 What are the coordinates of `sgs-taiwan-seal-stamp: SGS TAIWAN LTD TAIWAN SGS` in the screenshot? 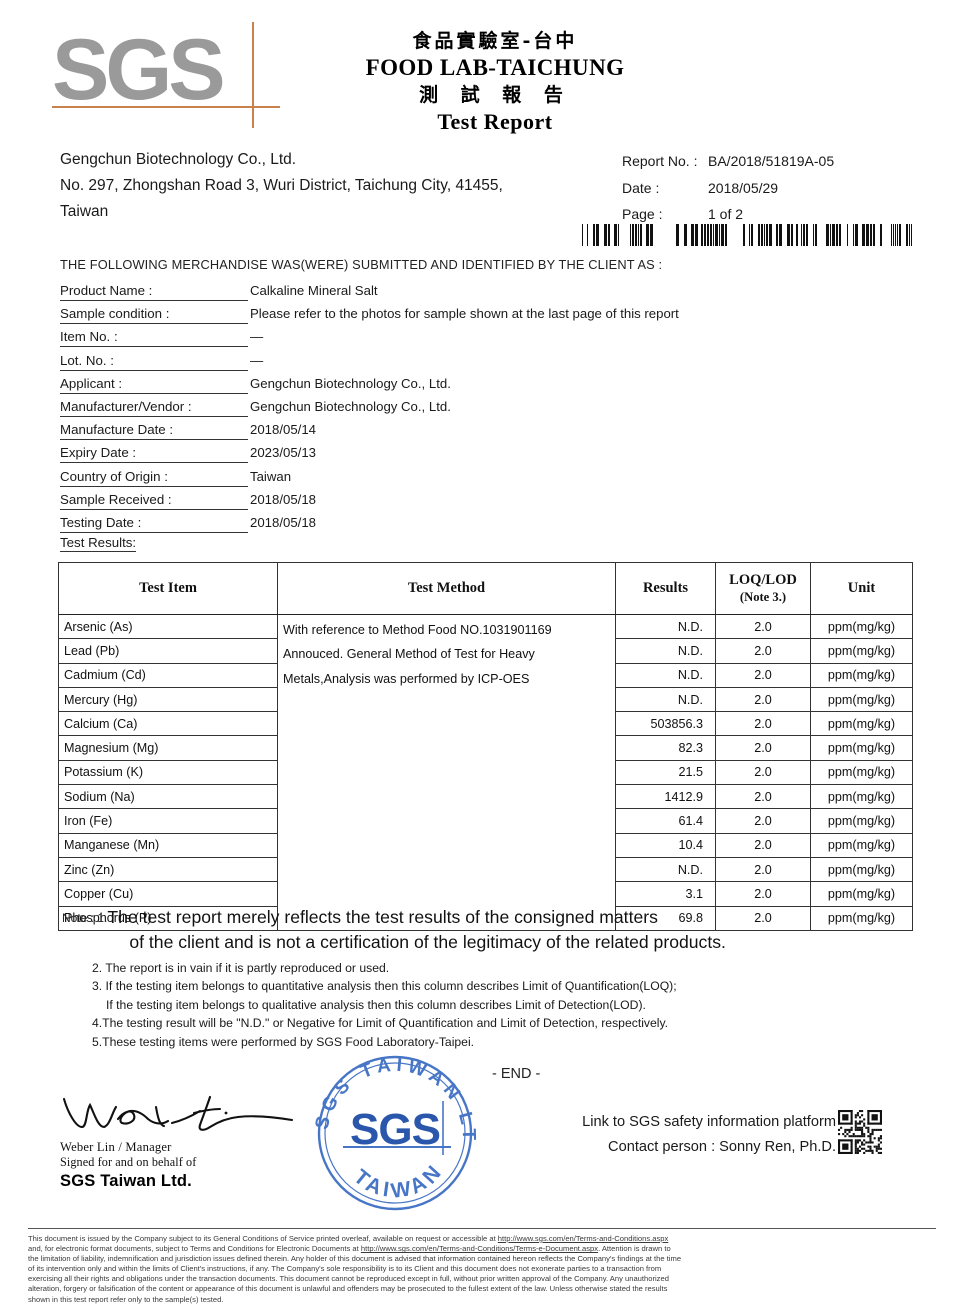 It's located at (390, 1125).